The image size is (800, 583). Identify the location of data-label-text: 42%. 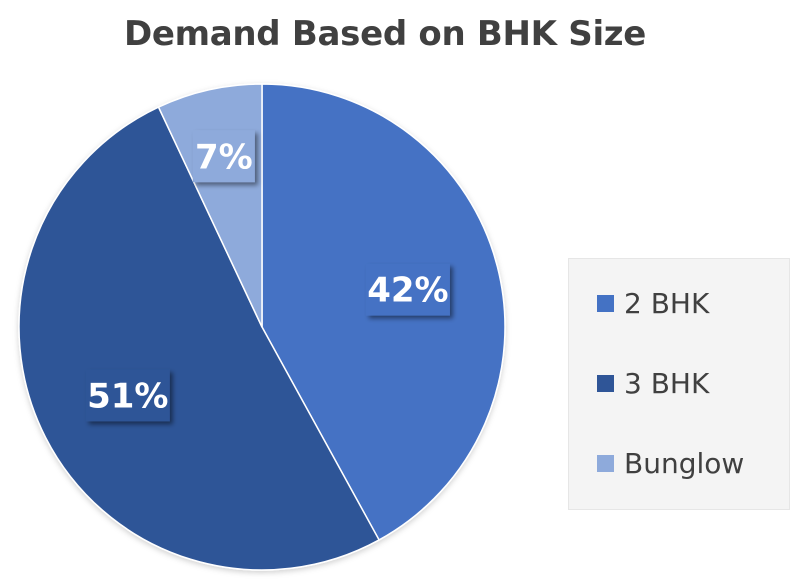
(407, 291).